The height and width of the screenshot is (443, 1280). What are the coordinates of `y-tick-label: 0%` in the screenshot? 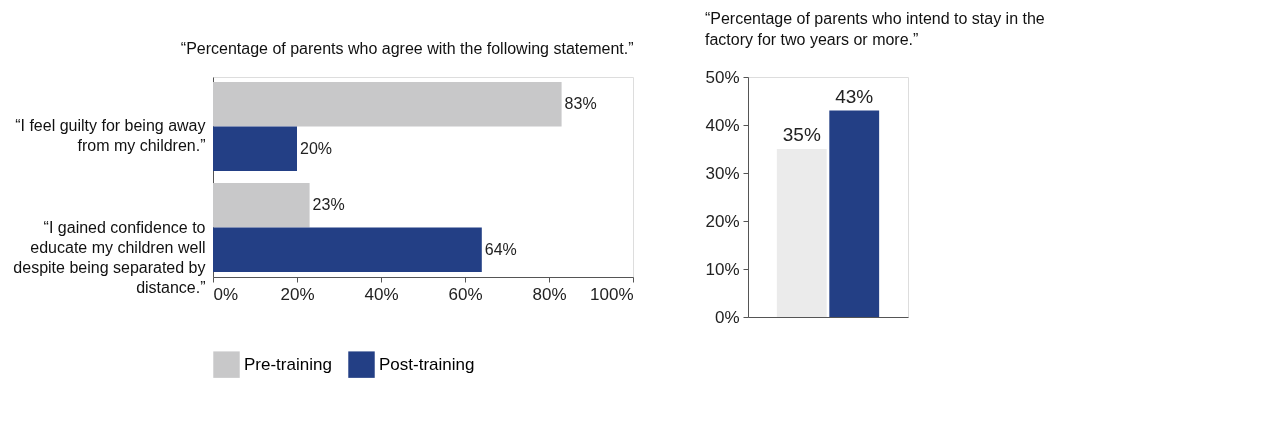 It's located at (727, 317).